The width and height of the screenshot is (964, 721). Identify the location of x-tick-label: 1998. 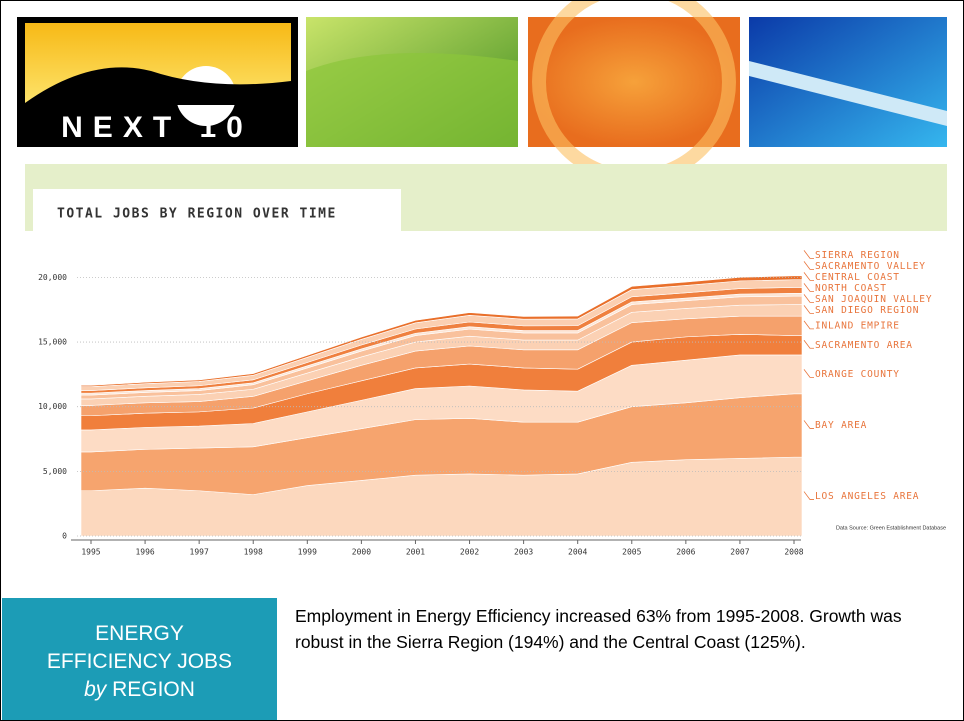
(253, 552).